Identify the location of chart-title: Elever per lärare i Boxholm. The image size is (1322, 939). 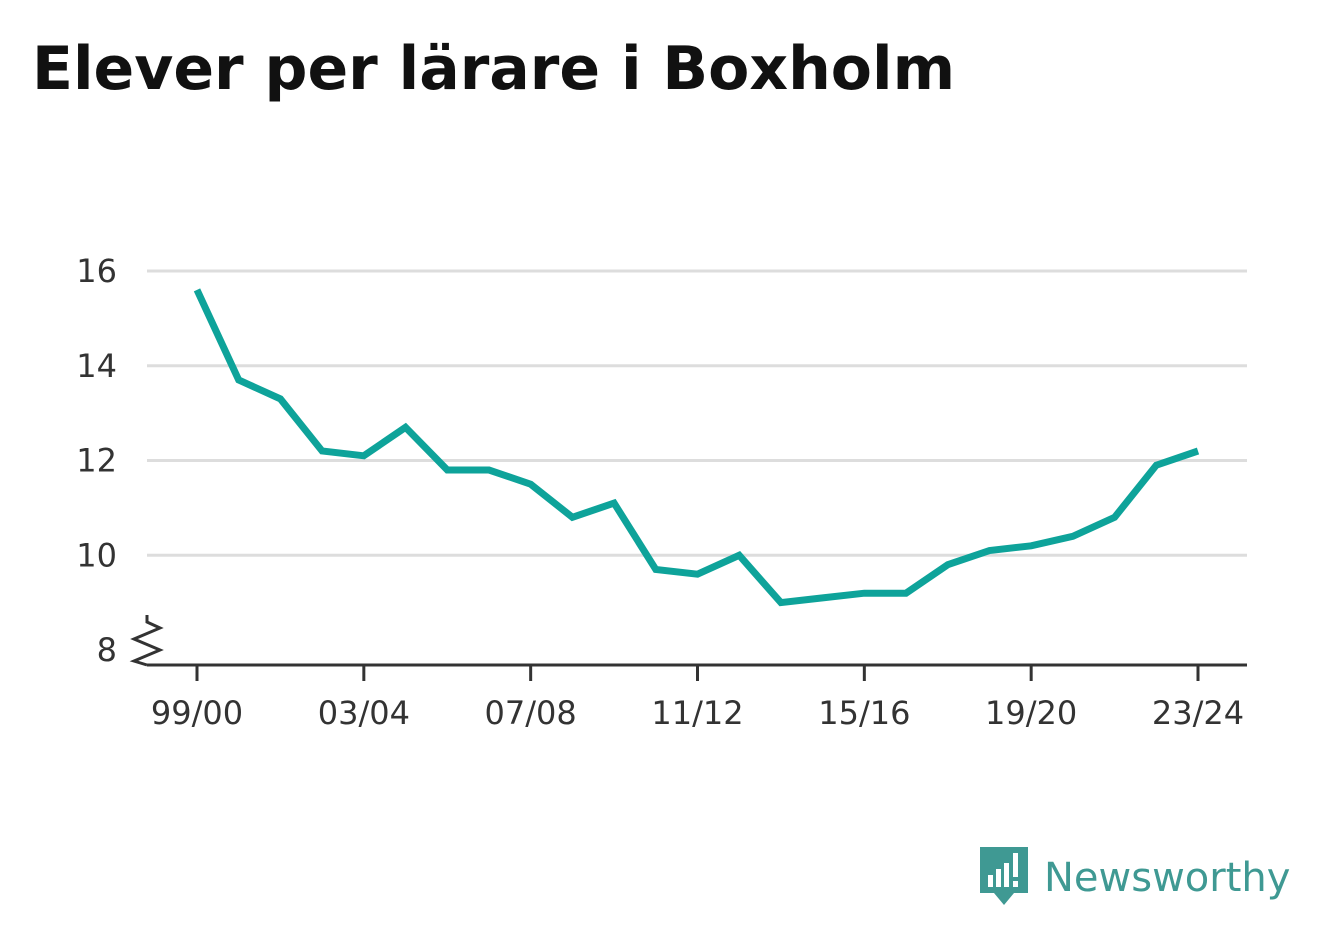
(494, 69).